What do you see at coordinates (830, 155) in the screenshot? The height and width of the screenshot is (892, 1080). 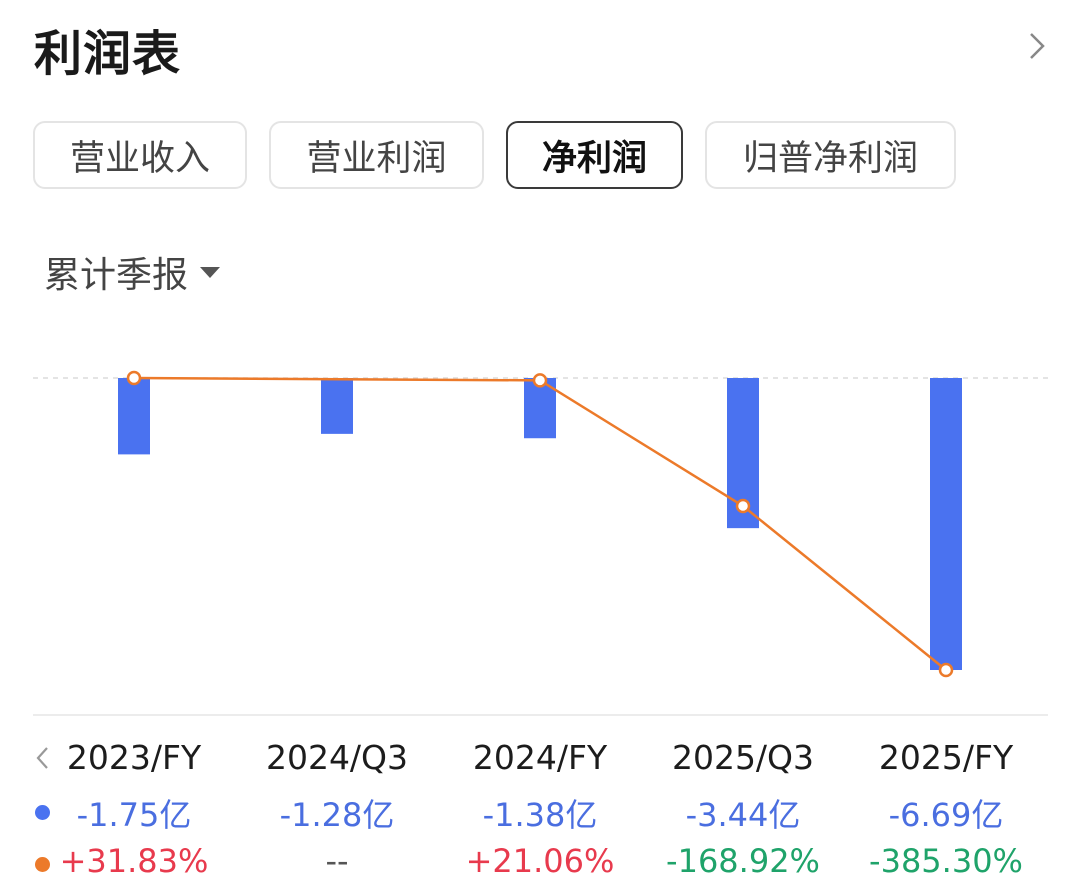 I see `tab-attributable-net-profit: 归普净利润` at bounding box center [830, 155].